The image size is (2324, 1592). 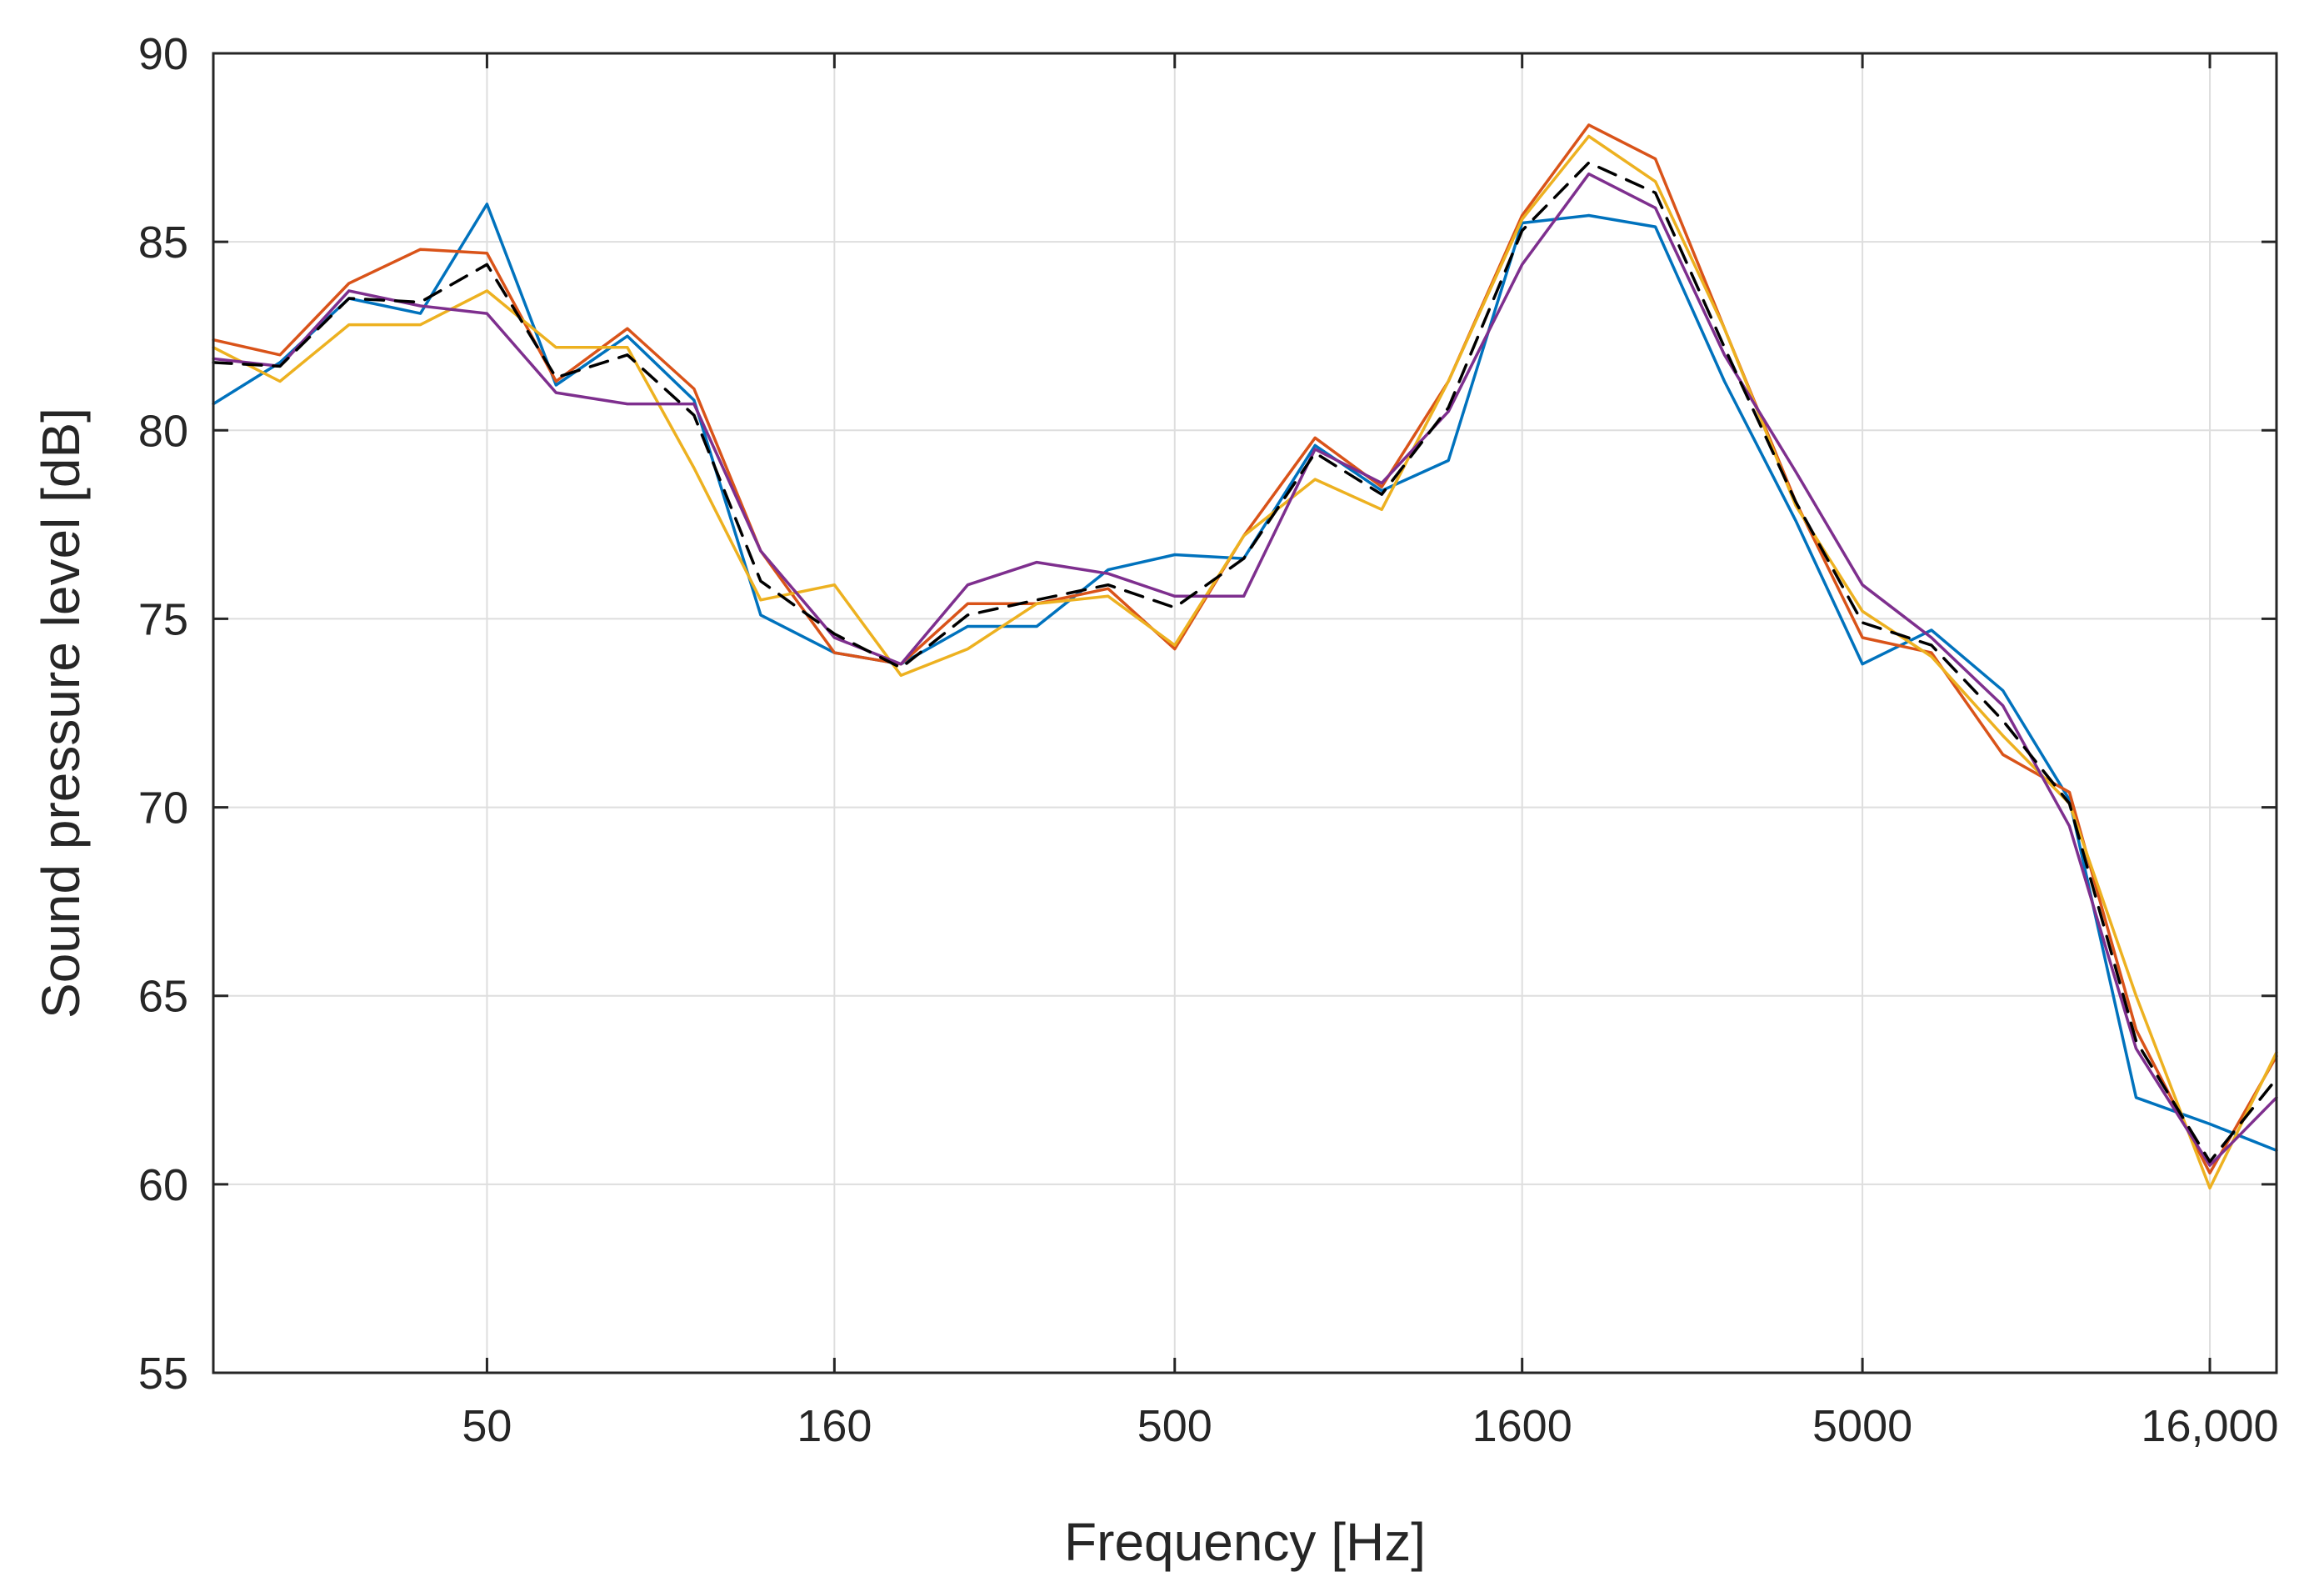 What do you see at coordinates (163, 1185) in the screenshot?
I see `y-tick-label: 60` at bounding box center [163, 1185].